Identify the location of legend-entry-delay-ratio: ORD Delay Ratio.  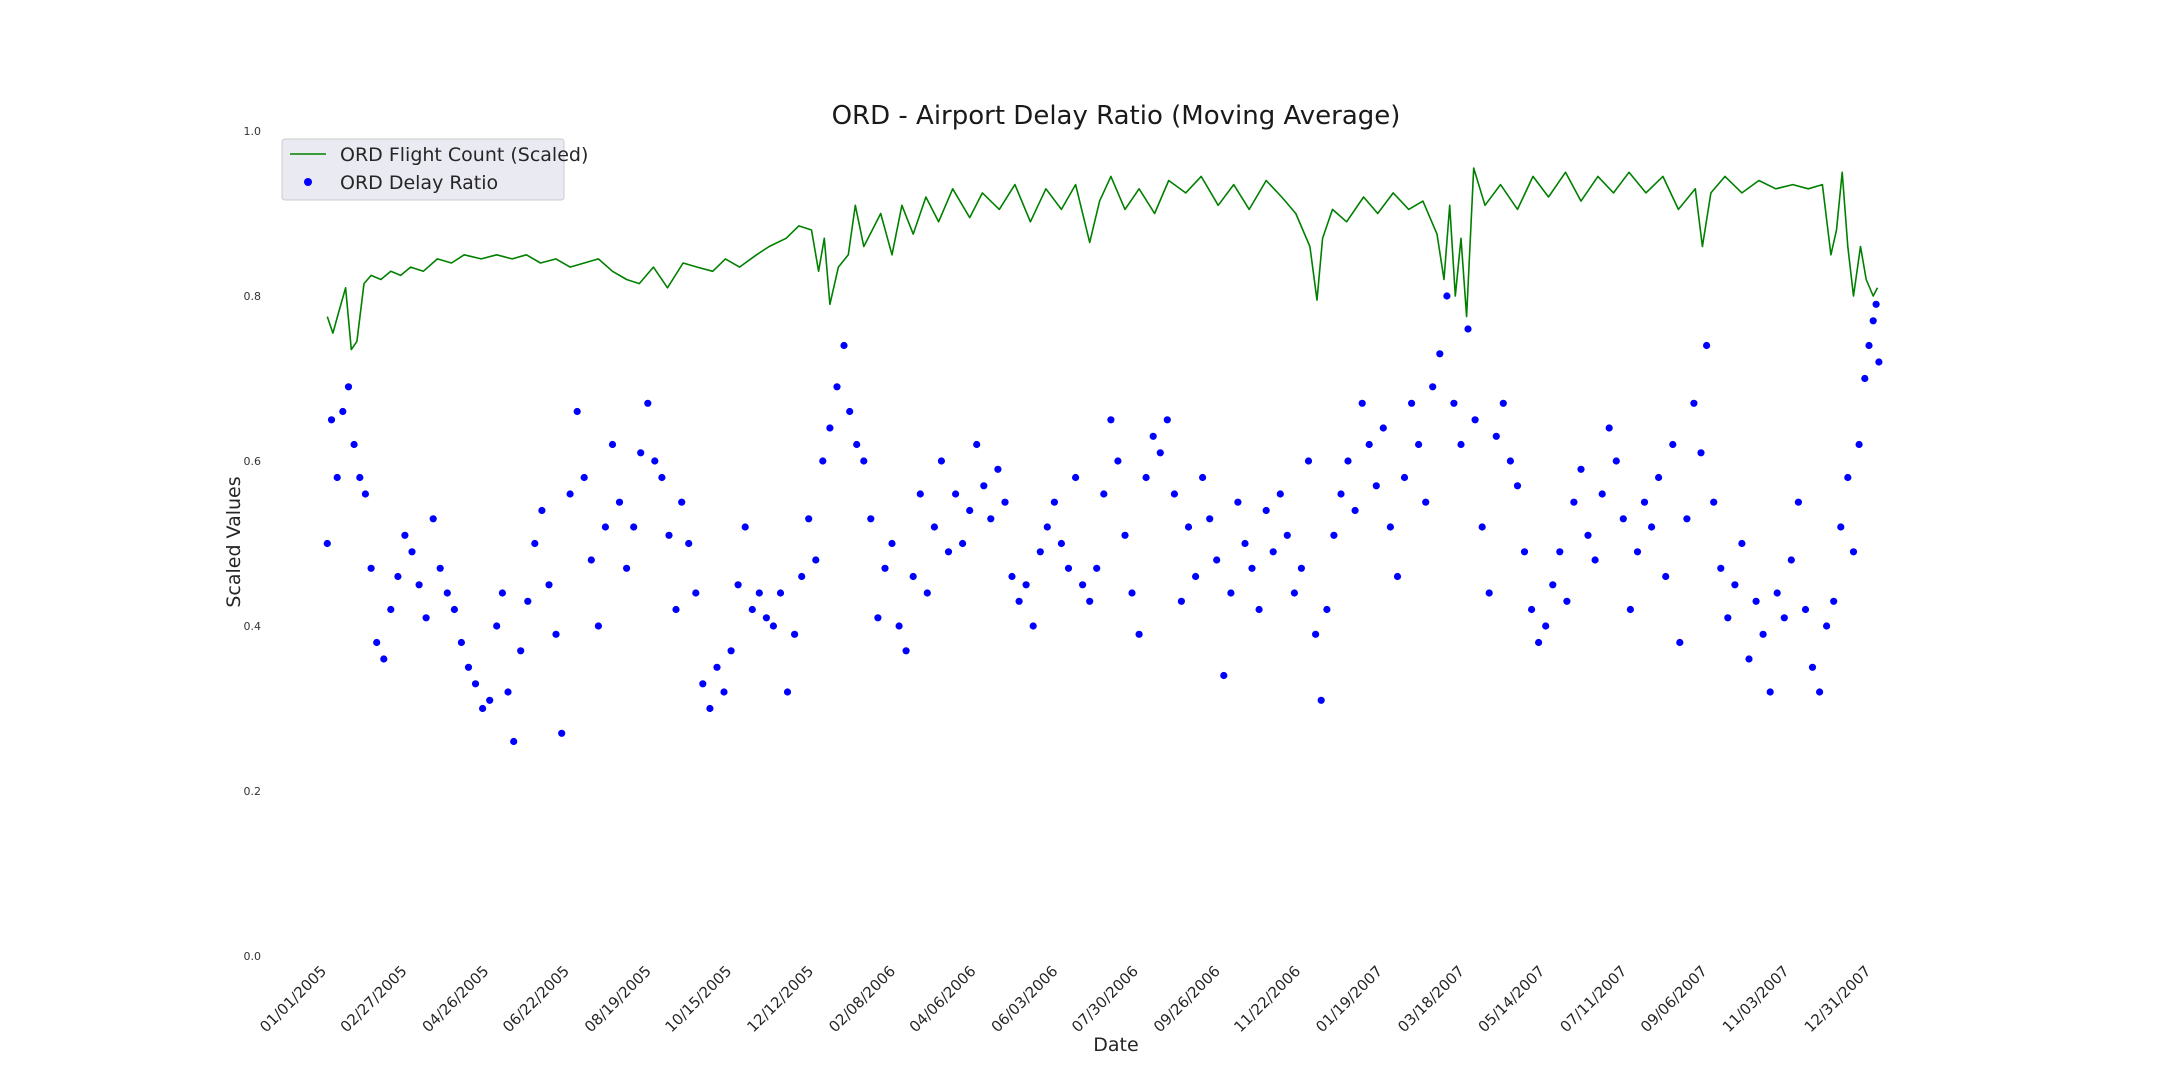
(419, 183).